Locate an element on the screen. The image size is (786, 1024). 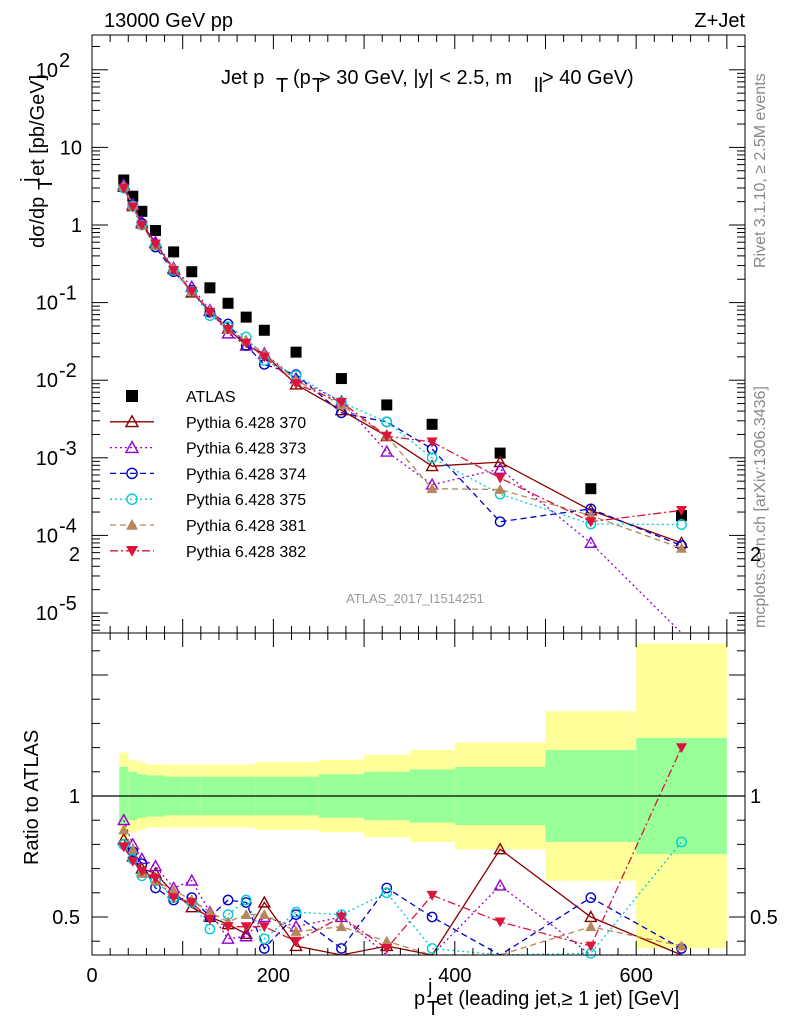
legend-item: Pythia 6.428 375 is located at coordinates (208, 500).